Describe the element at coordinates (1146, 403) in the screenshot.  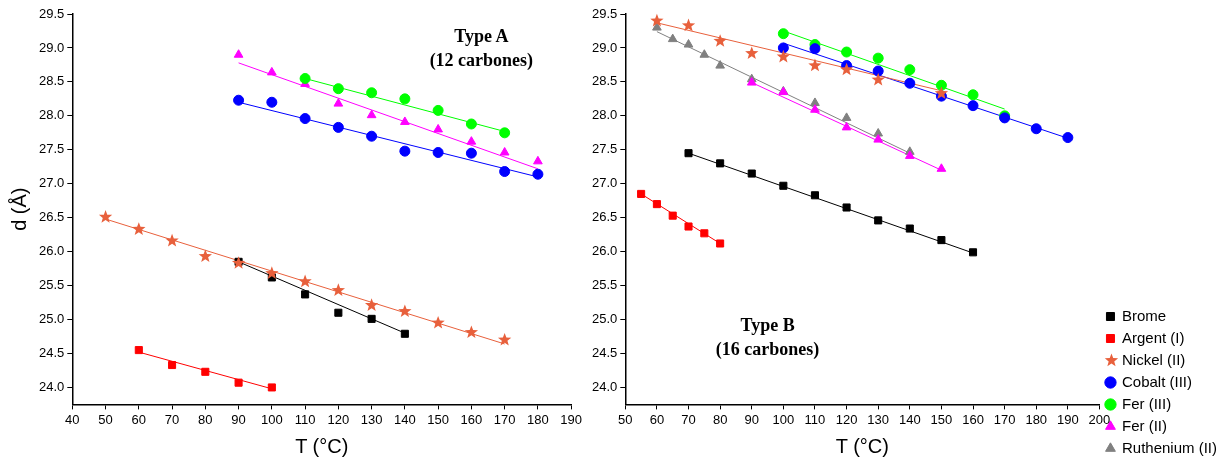
I see `legend-label: Fer (III)` at that location.